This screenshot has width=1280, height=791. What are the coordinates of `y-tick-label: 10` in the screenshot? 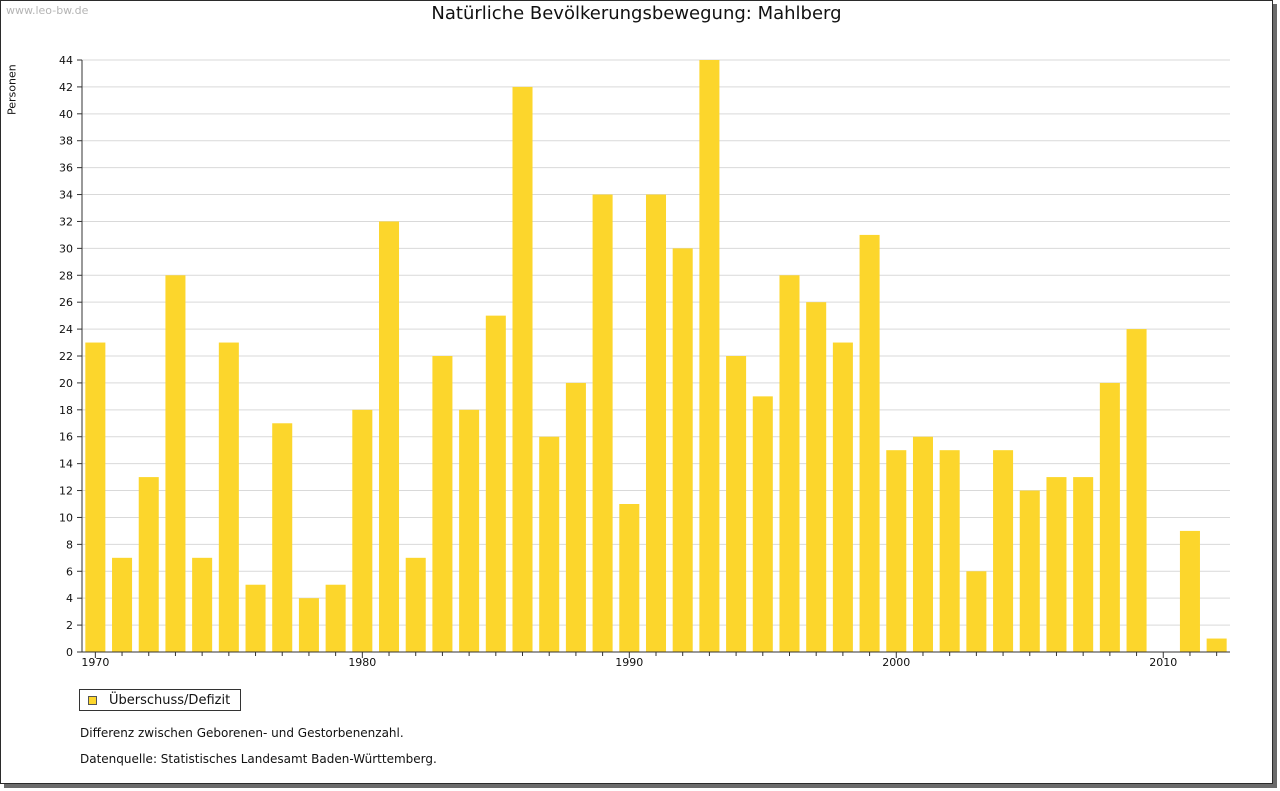 It's located at (66, 517).